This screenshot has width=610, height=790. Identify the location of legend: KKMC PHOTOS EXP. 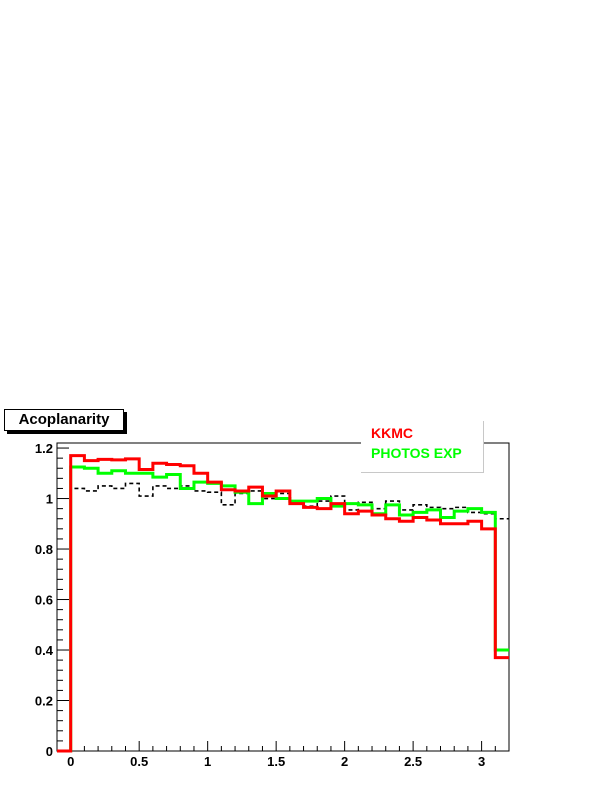
(422, 447).